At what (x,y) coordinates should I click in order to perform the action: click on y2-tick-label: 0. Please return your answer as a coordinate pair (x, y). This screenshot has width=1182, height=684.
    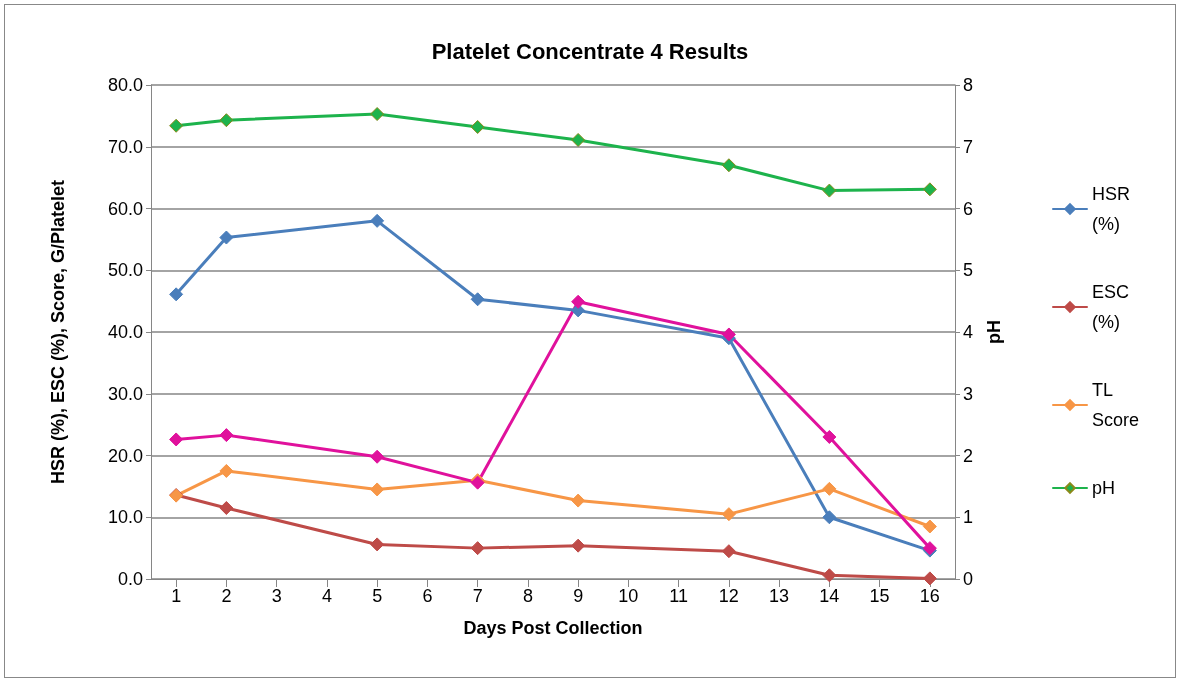
    Looking at the image, I should click on (968, 579).